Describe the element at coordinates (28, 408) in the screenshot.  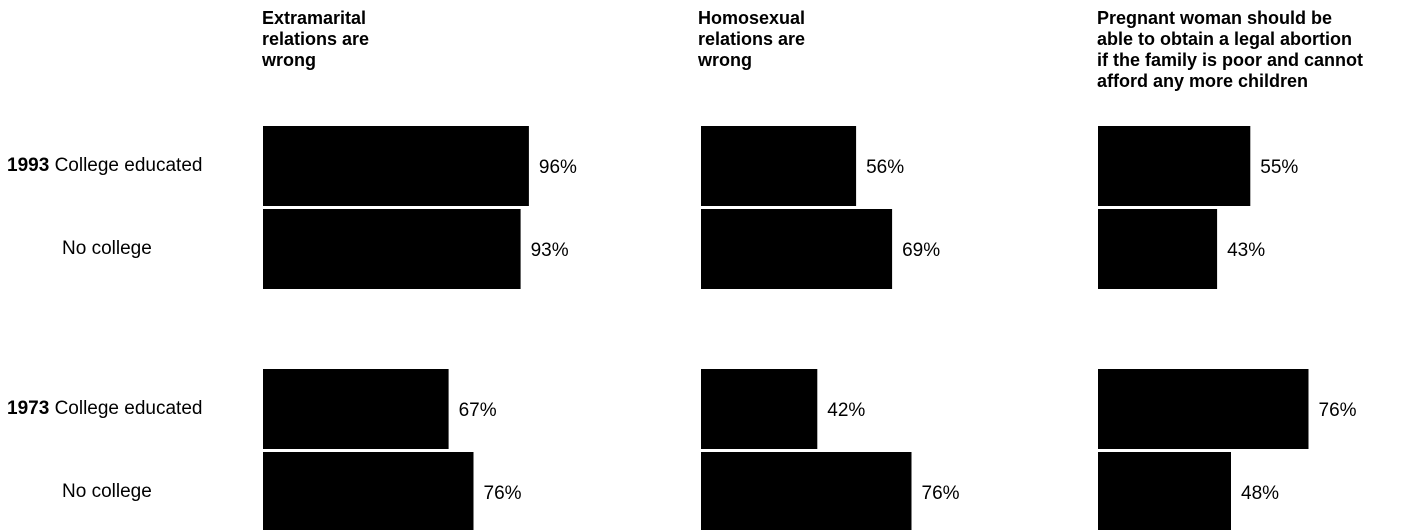
I see `year-label: 1973` at that location.